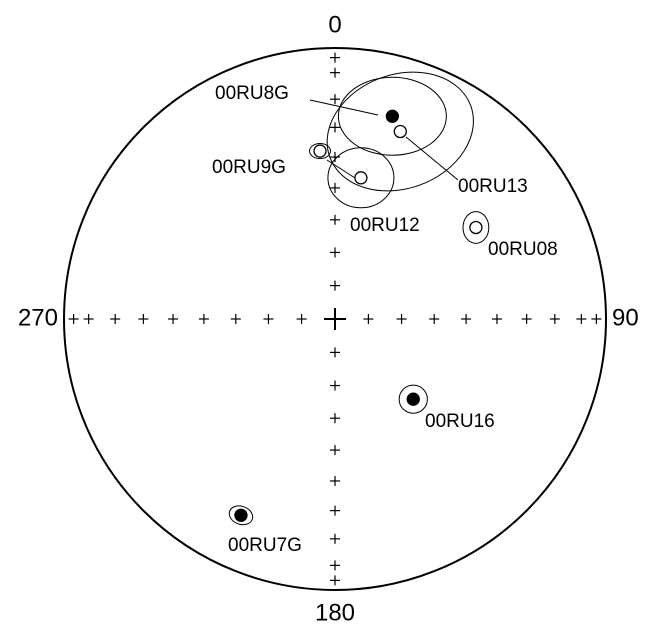 The height and width of the screenshot is (631, 649). Describe the element at coordinates (460, 421) in the screenshot. I see `point-label: 00RU16` at that location.